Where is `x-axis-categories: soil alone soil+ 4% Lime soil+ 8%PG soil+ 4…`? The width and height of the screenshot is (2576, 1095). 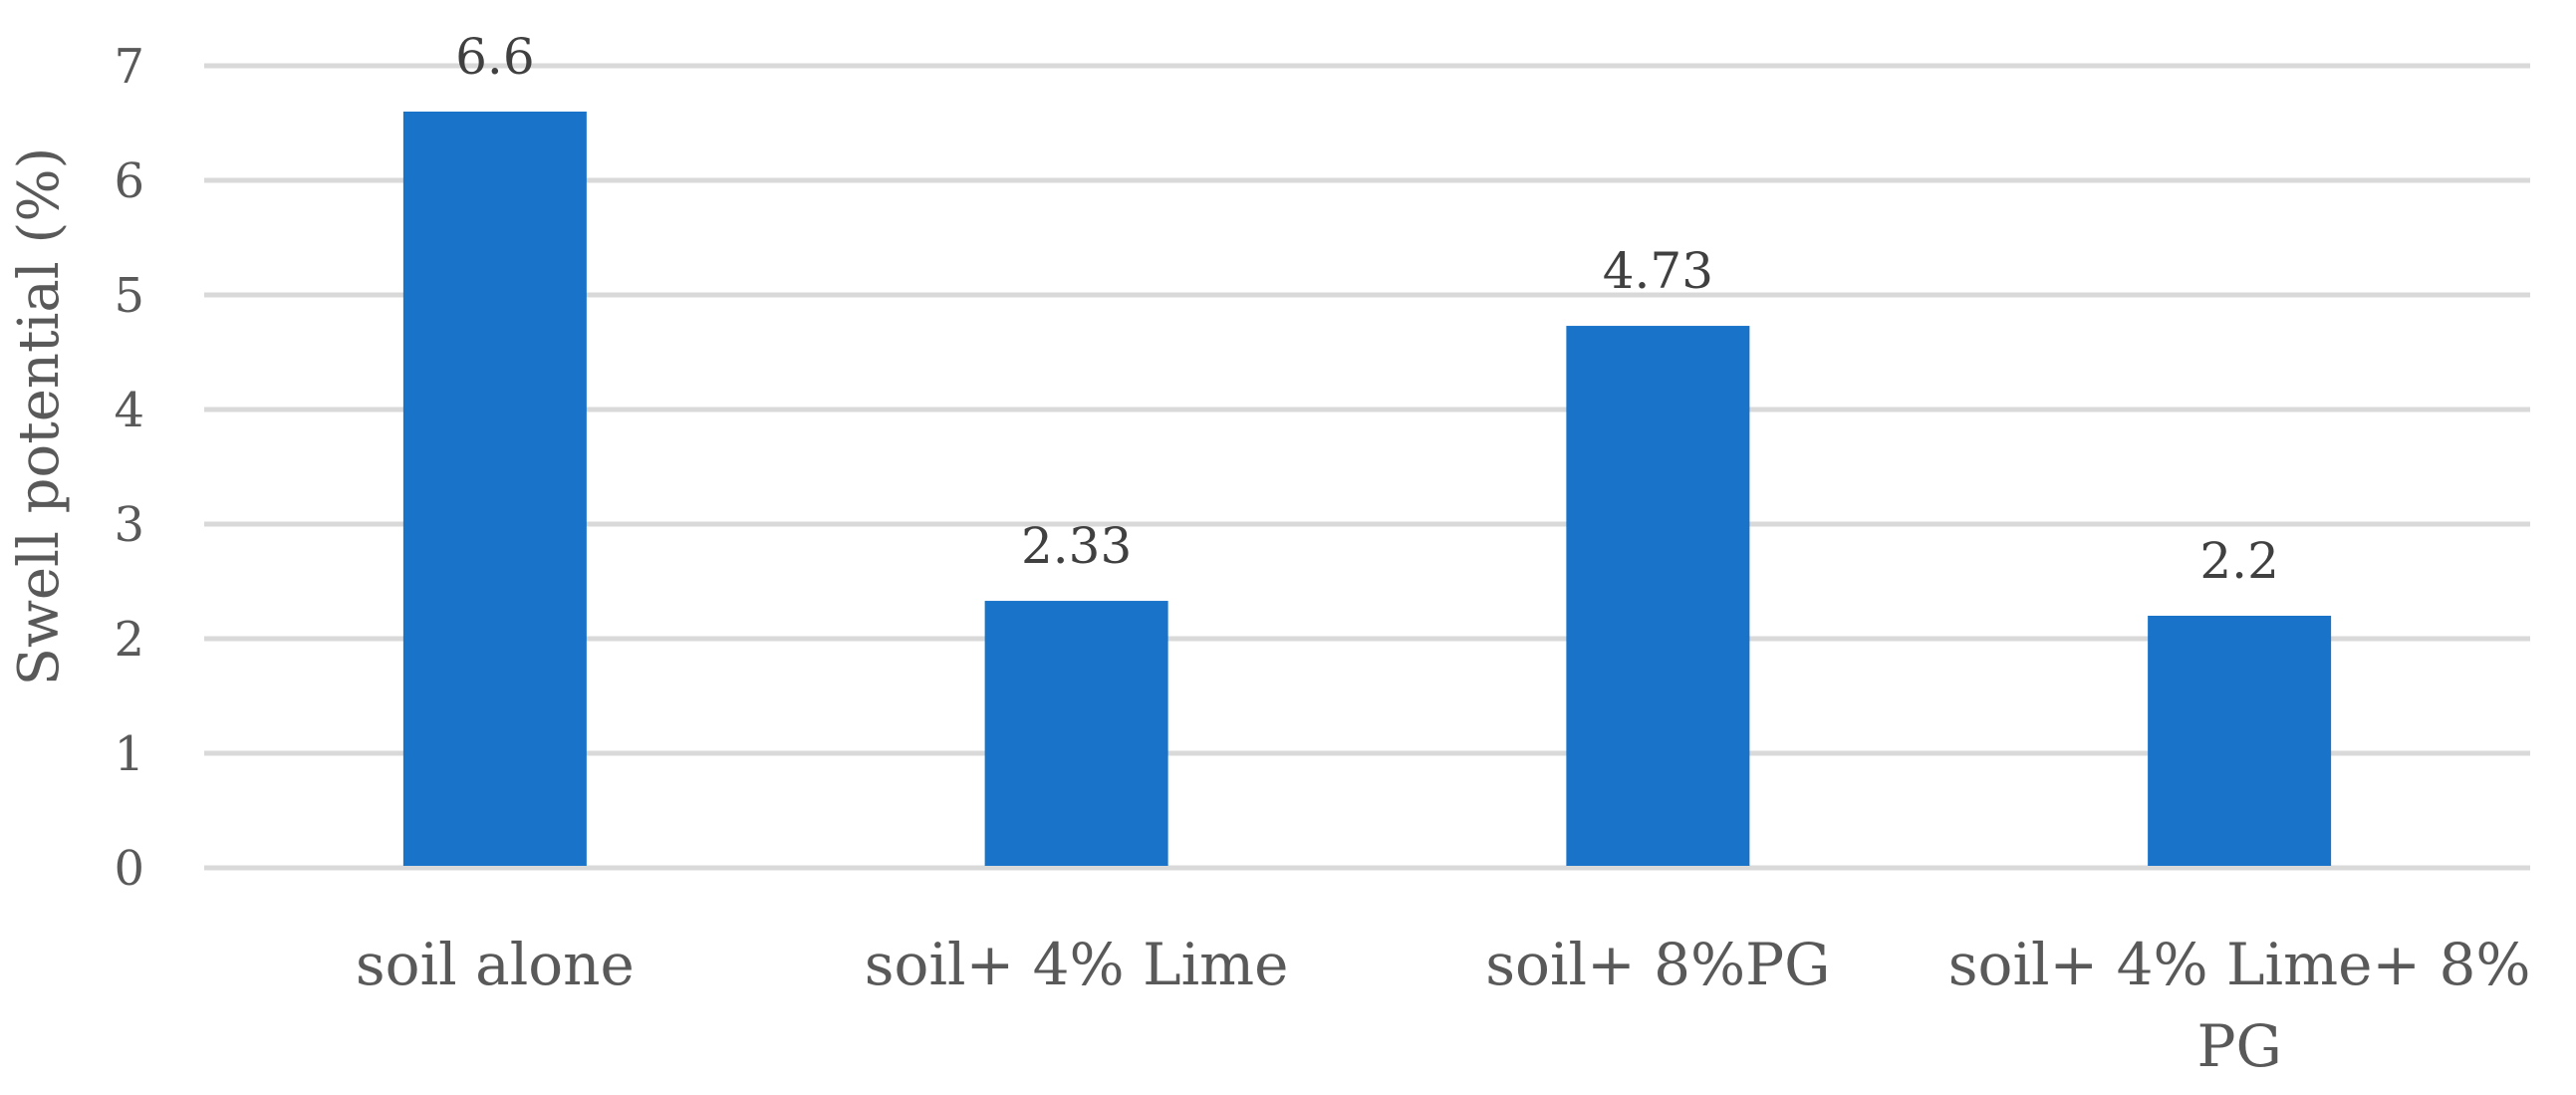
x-axis-categories: soil alone soil+ 4% Lime soil+ 8%PG soil+ 4… is located at coordinates (1443, 1005).